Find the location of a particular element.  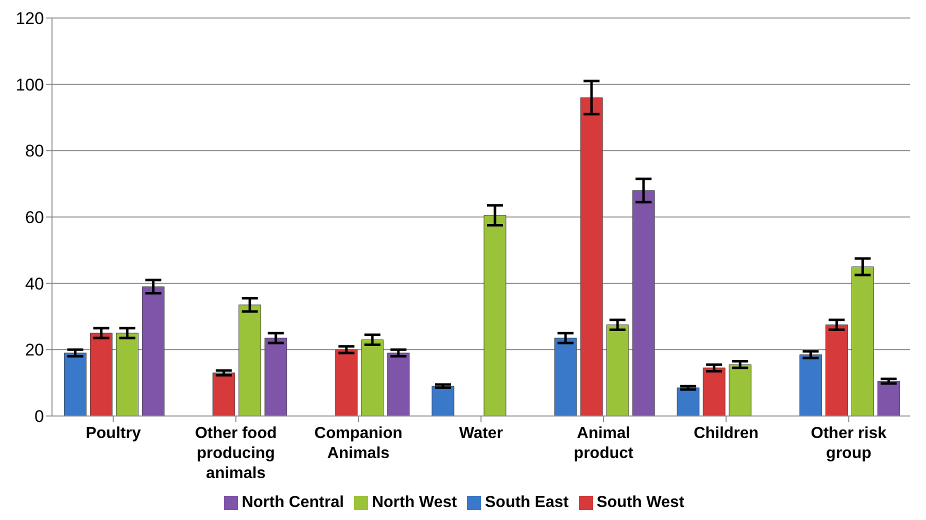

y-tick-label: 120 is located at coordinates (30, 18).